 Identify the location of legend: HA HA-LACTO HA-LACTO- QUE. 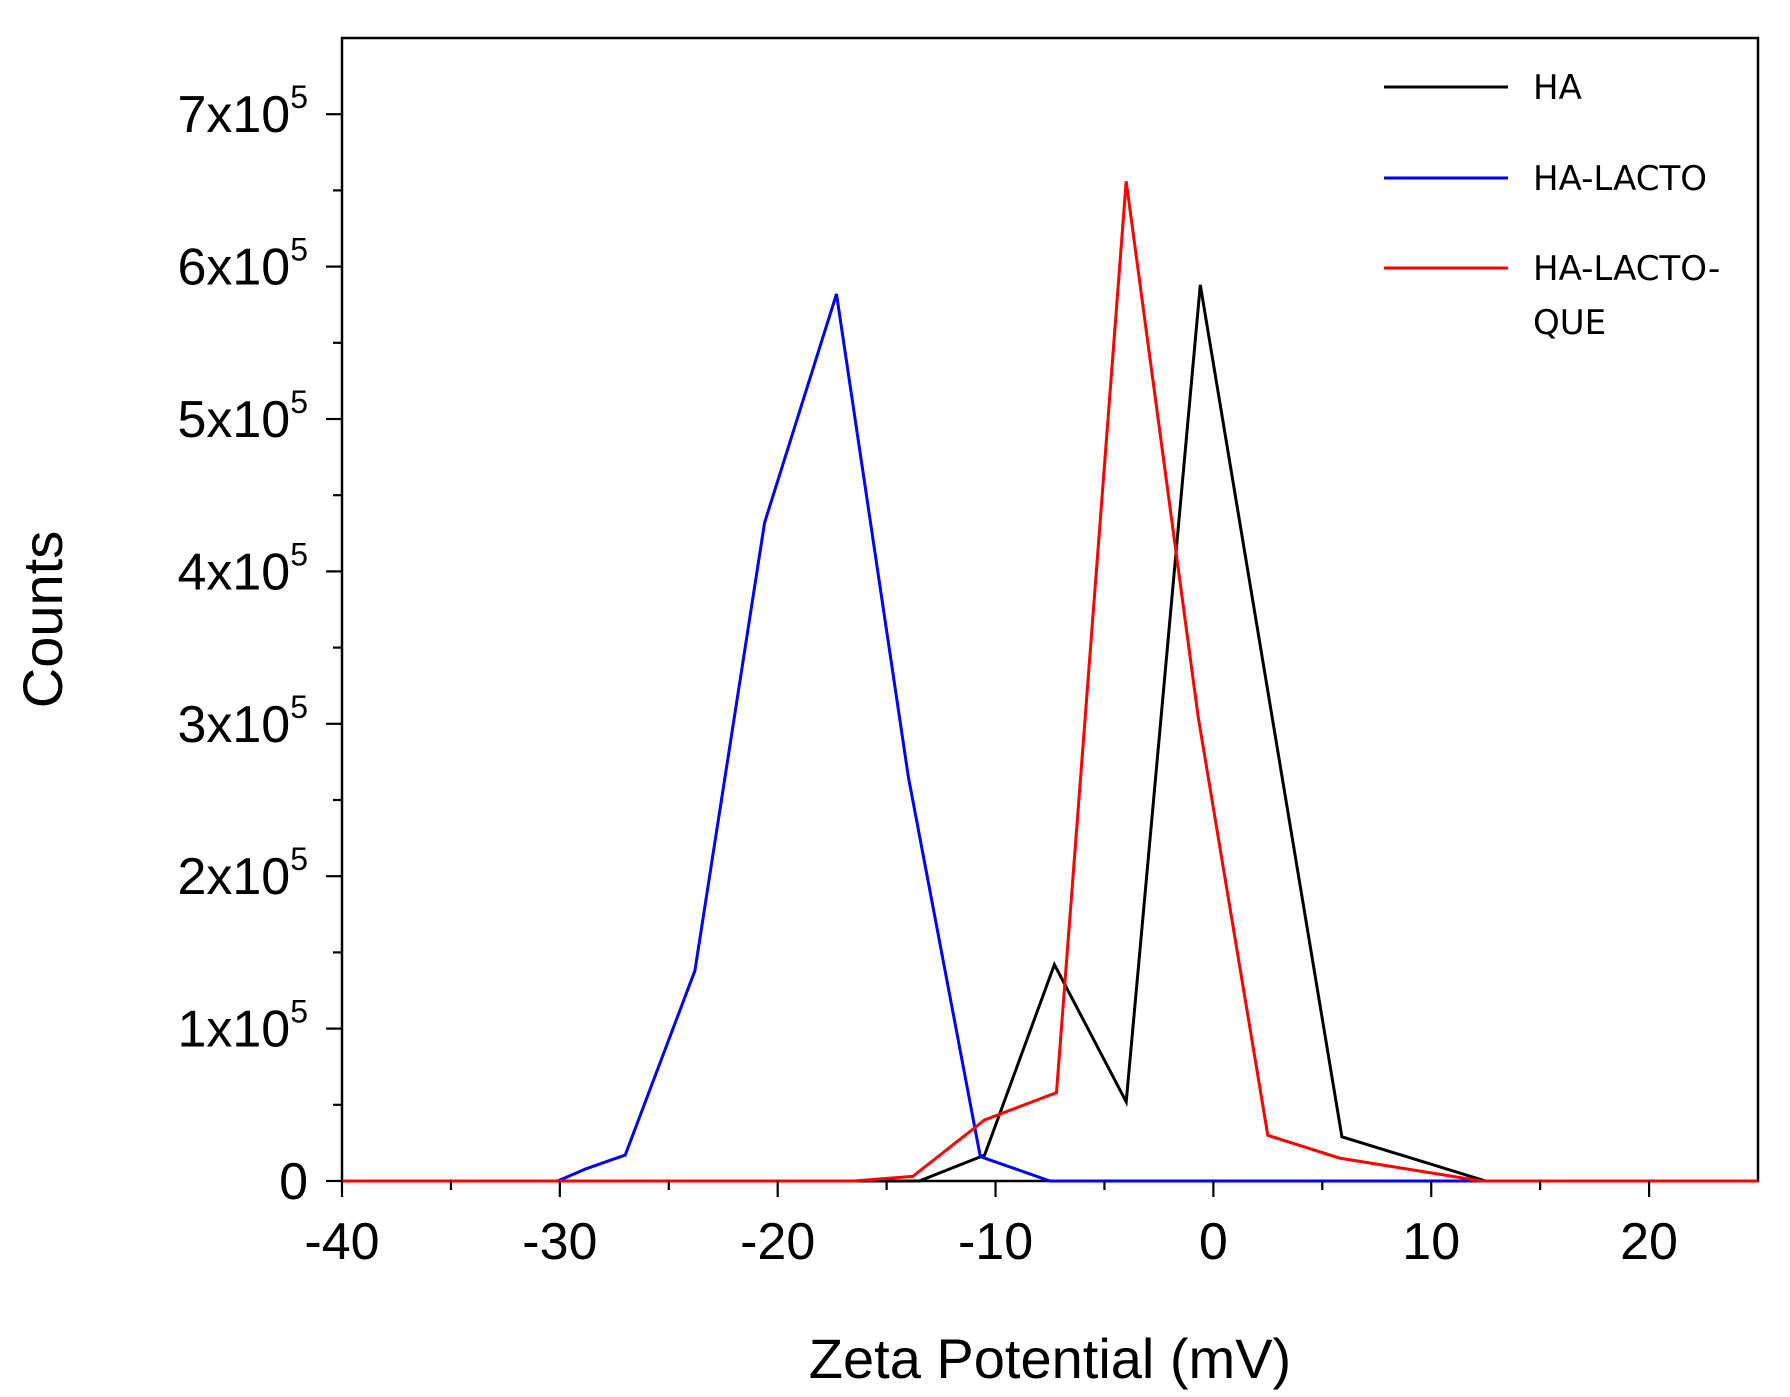
(1552, 205).